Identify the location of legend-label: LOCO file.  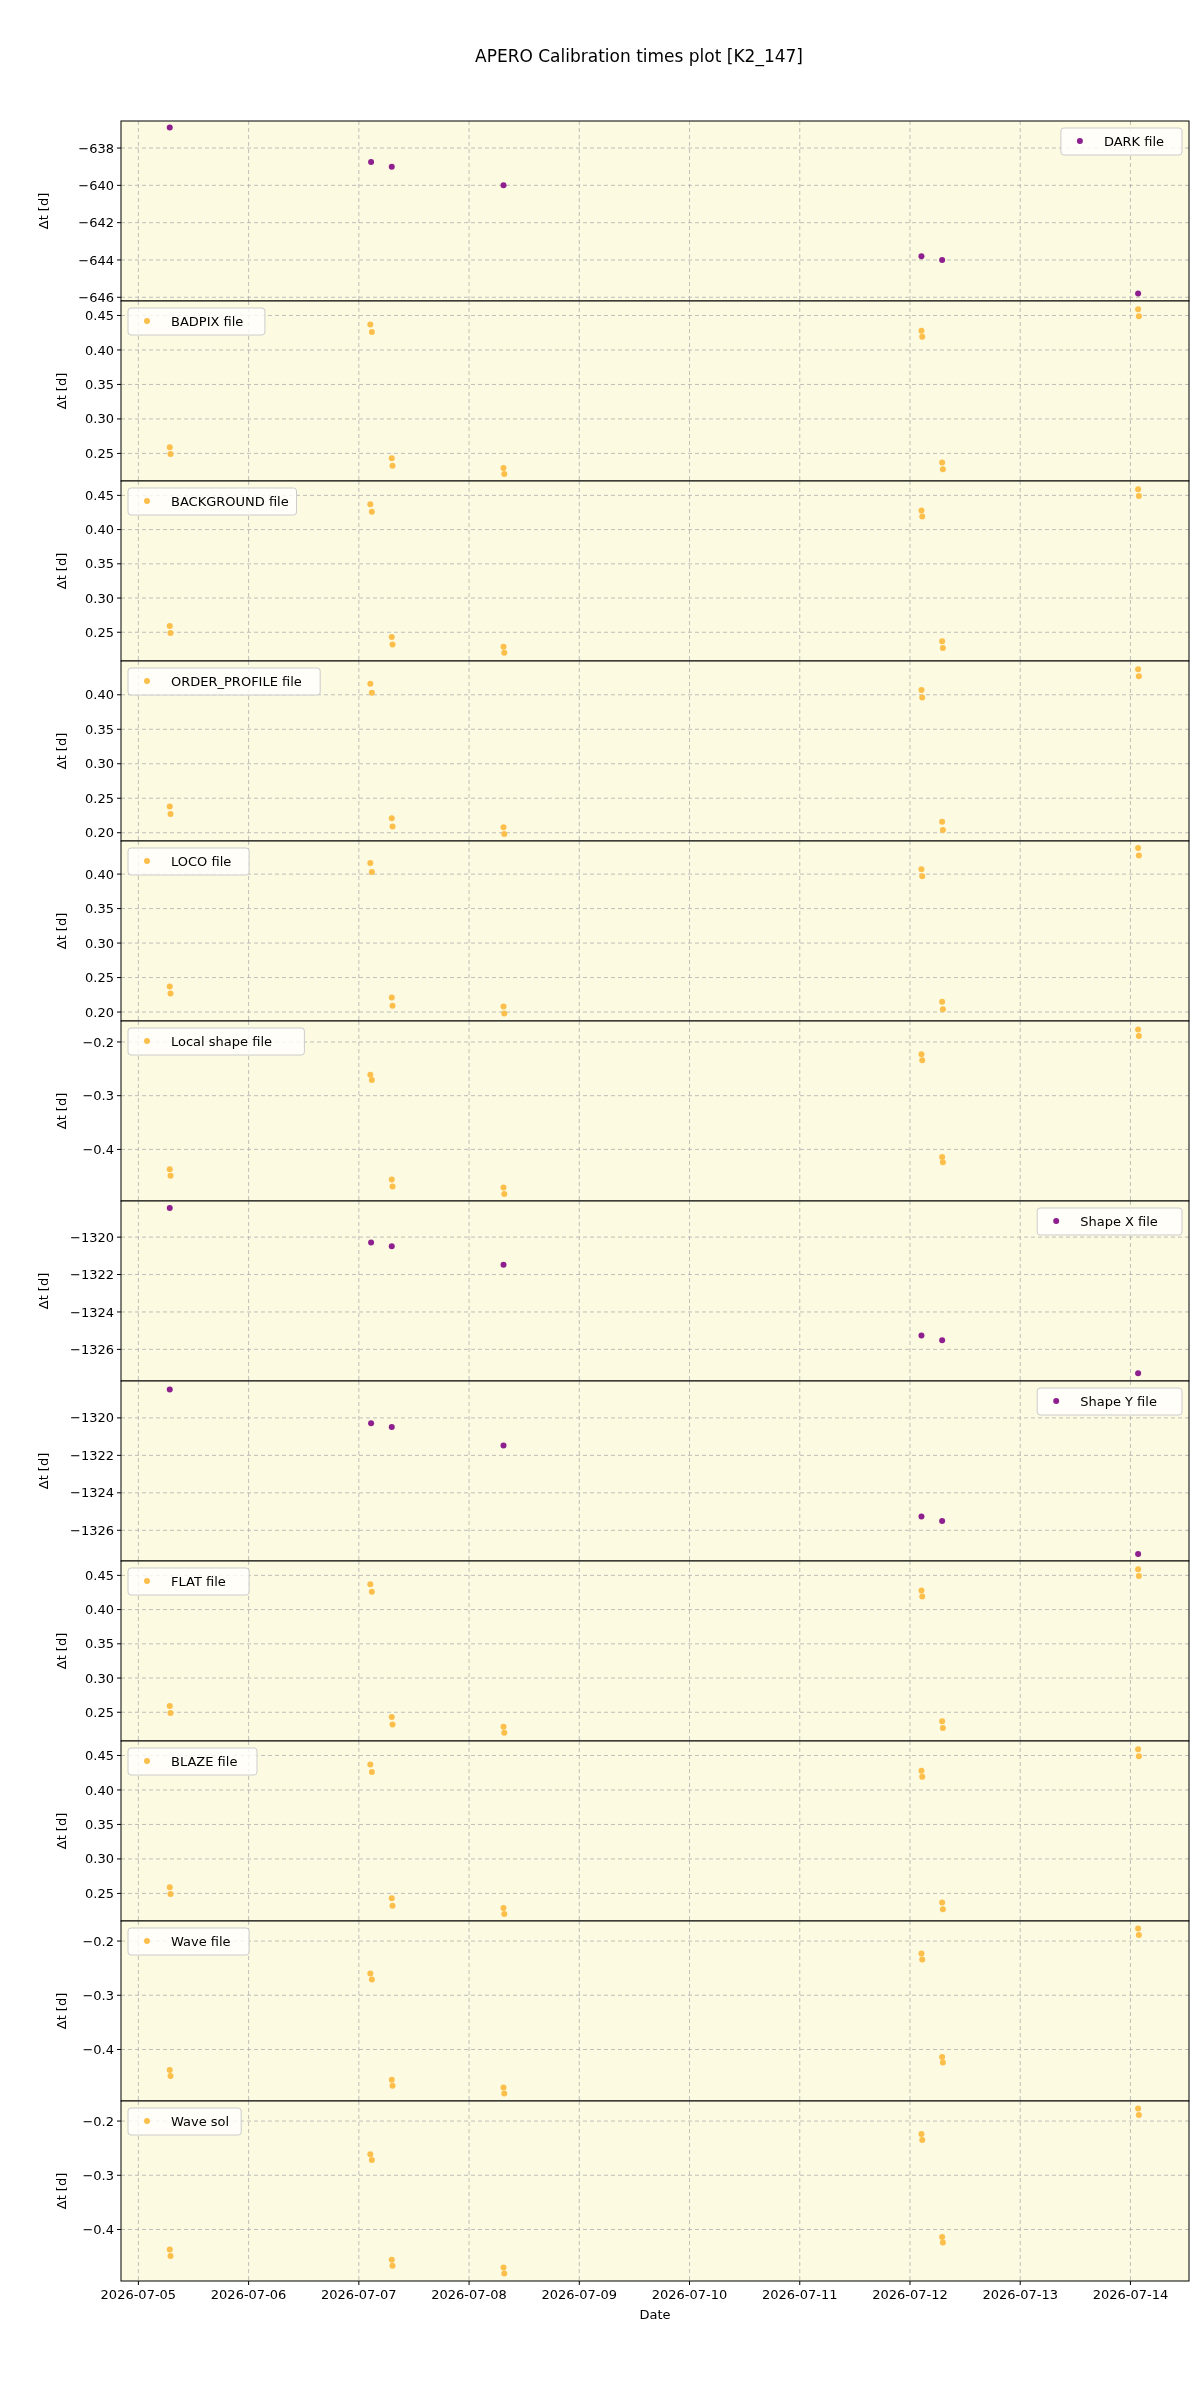
(201, 861).